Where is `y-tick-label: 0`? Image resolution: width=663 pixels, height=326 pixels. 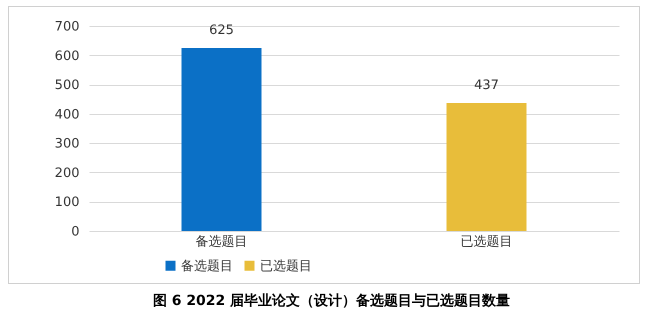 y-tick-label: 0 is located at coordinates (75, 232).